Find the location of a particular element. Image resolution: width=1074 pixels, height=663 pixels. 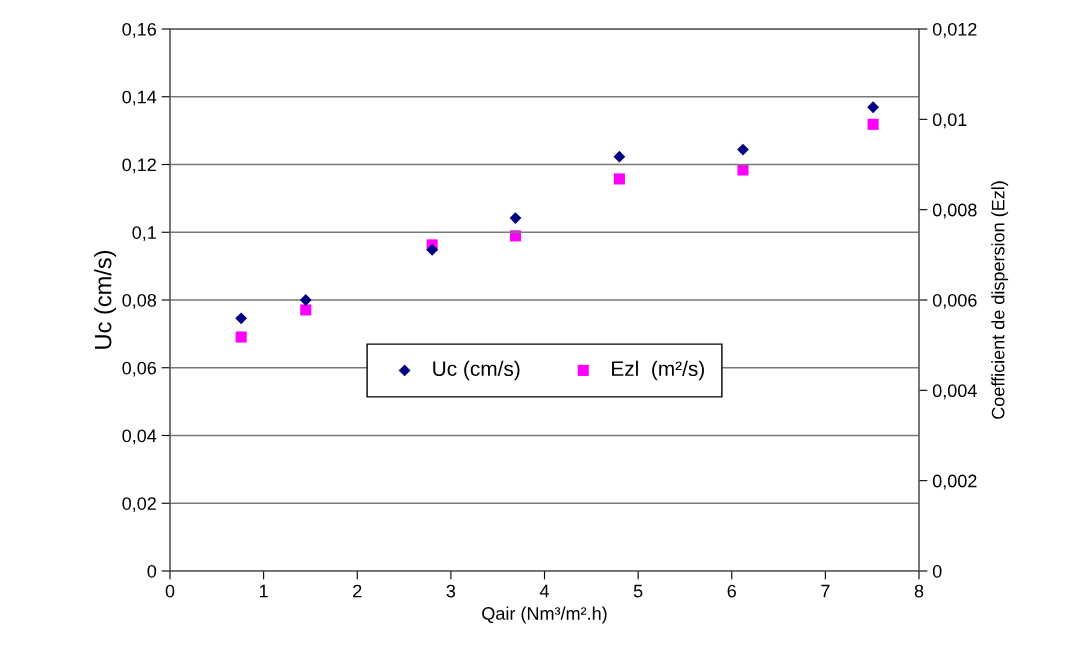

y2-tick-label: 0,002 is located at coordinates (954, 482).